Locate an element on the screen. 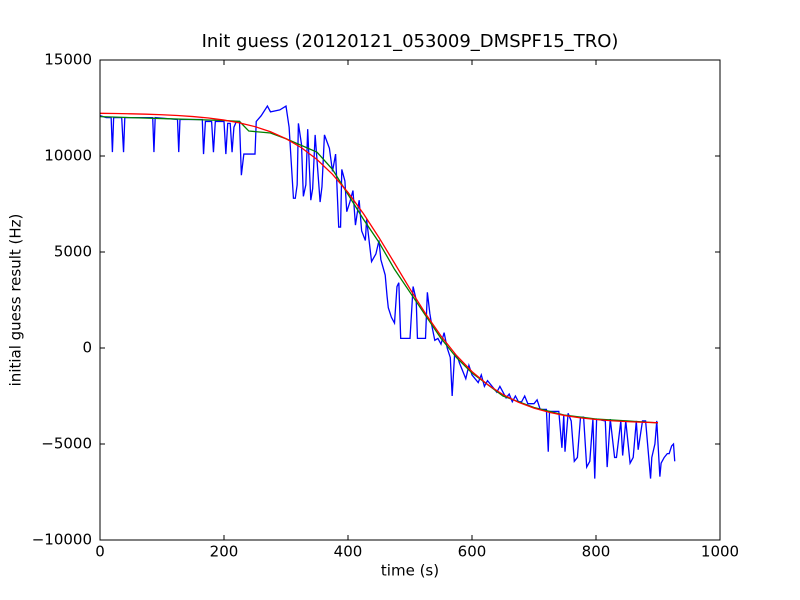  y-tick-label: 15000 is located at coordinates (68, 60).